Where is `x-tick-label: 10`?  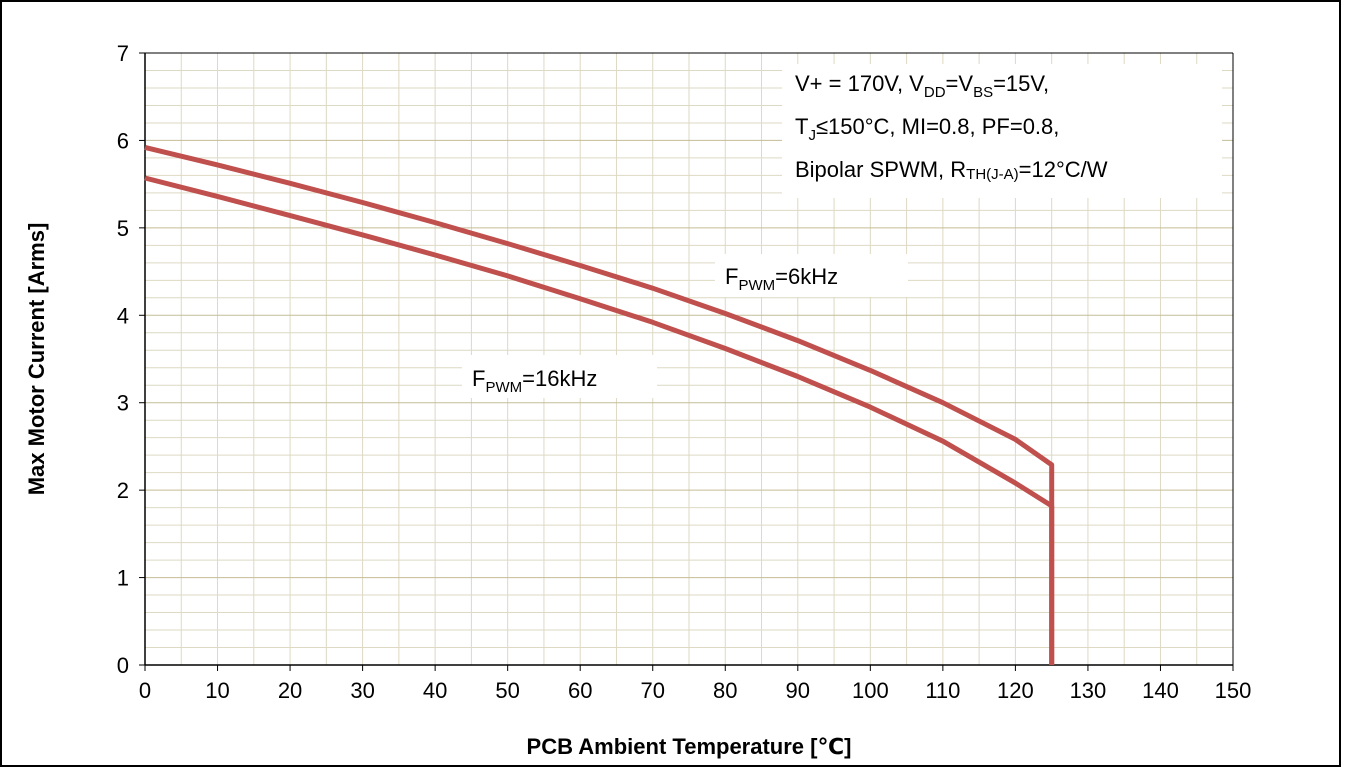 x-tick-label: 10 is located at coordinates (217, 690).